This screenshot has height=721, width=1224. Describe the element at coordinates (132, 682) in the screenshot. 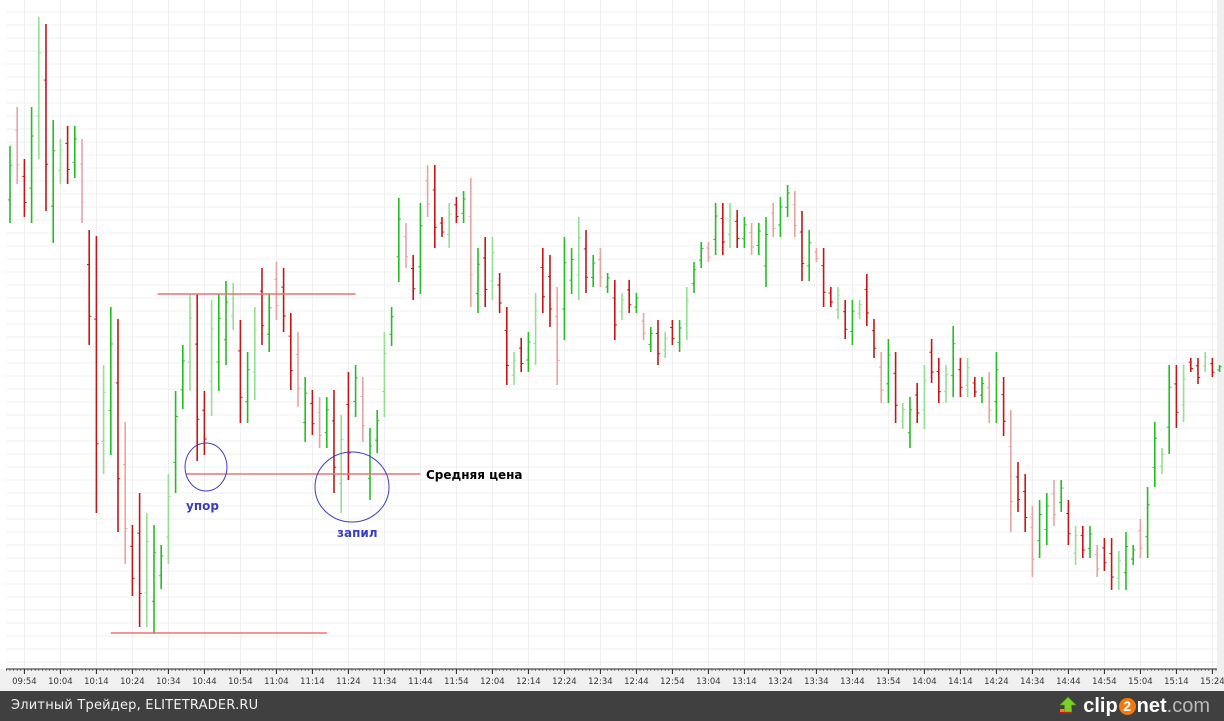

I see `x-tick-label: 10:24` at that location.